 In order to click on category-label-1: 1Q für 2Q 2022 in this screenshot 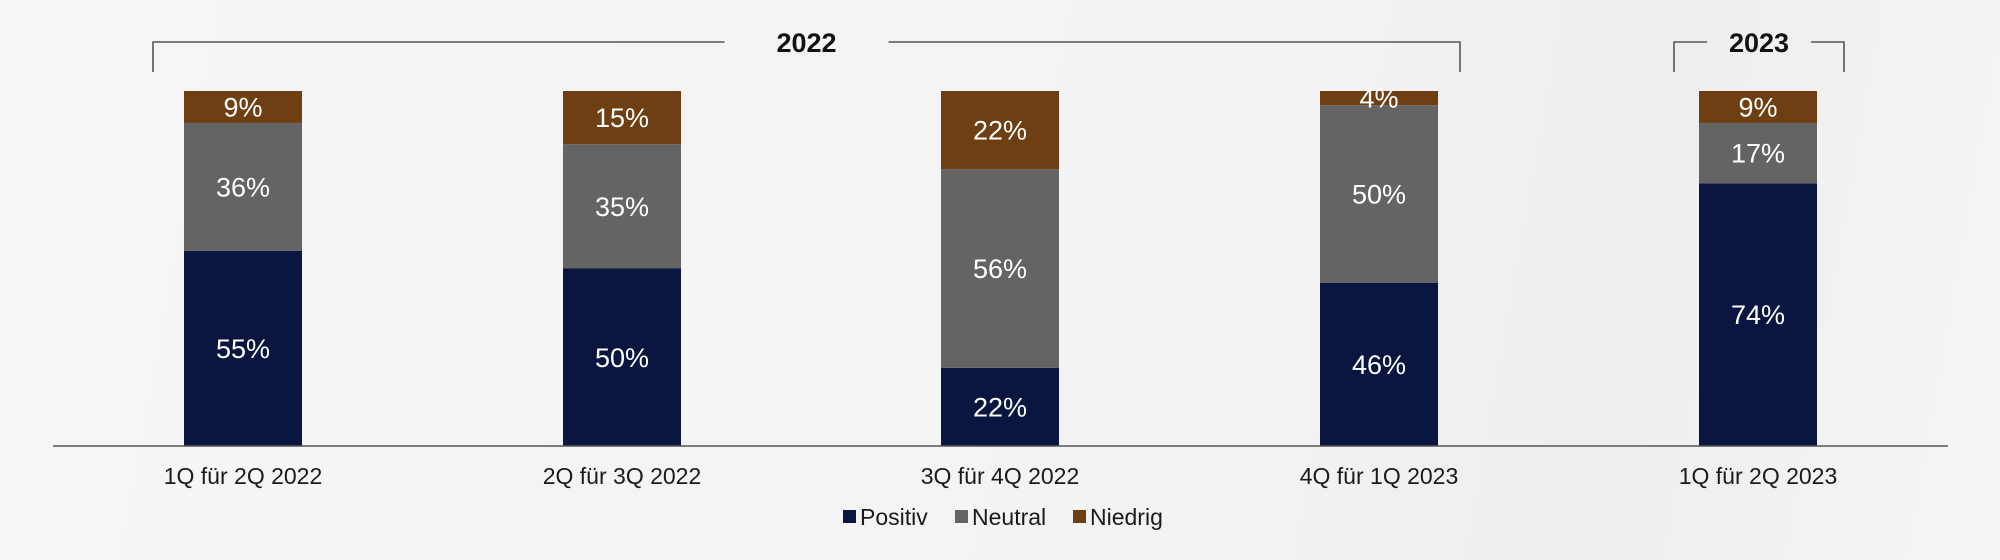, I will do `click(243, 476)`.